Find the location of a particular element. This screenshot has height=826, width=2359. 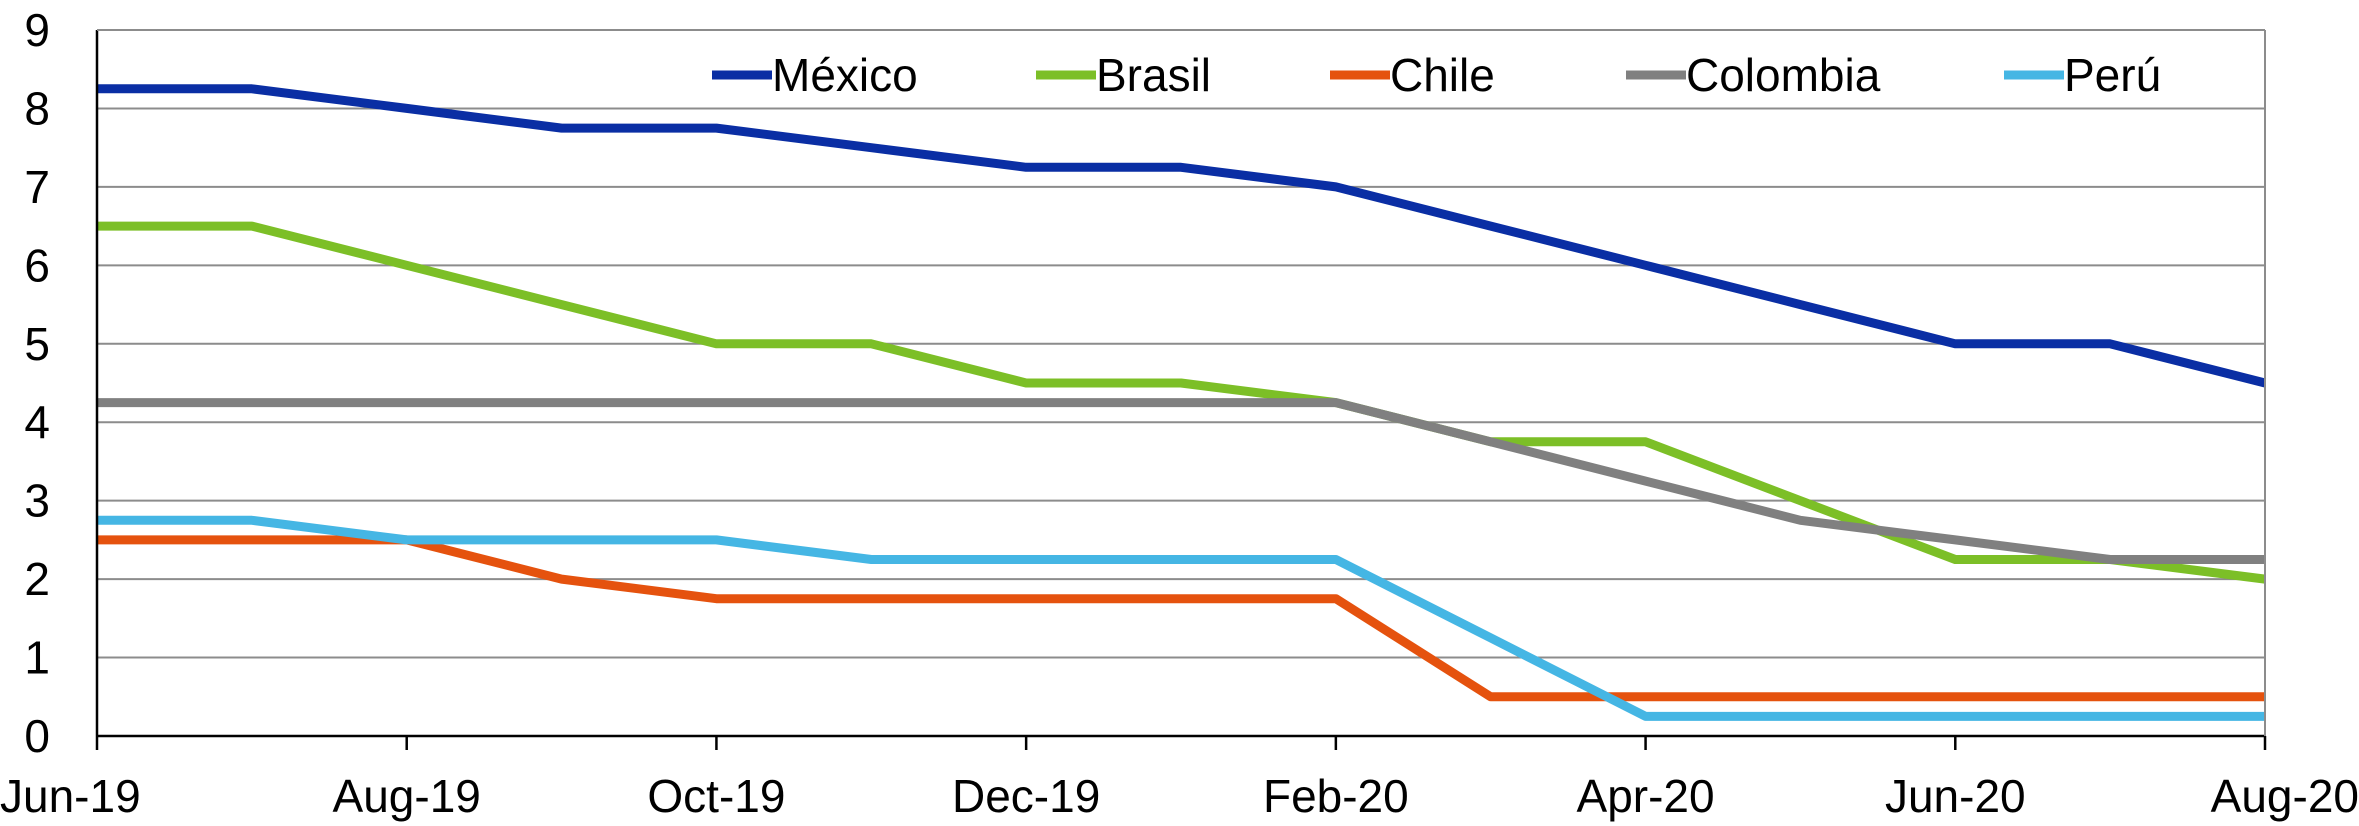

y-tick-label: 0 is located at coordinates (37, 736).